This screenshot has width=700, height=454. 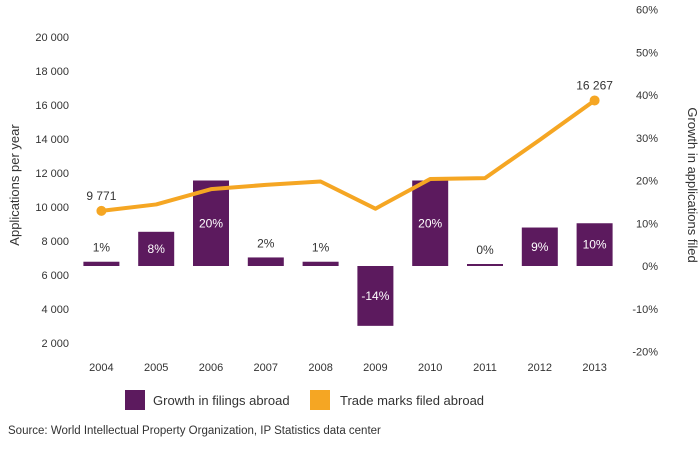 I want to click on x-tick-label: 2004, so click(x=101, y=368).